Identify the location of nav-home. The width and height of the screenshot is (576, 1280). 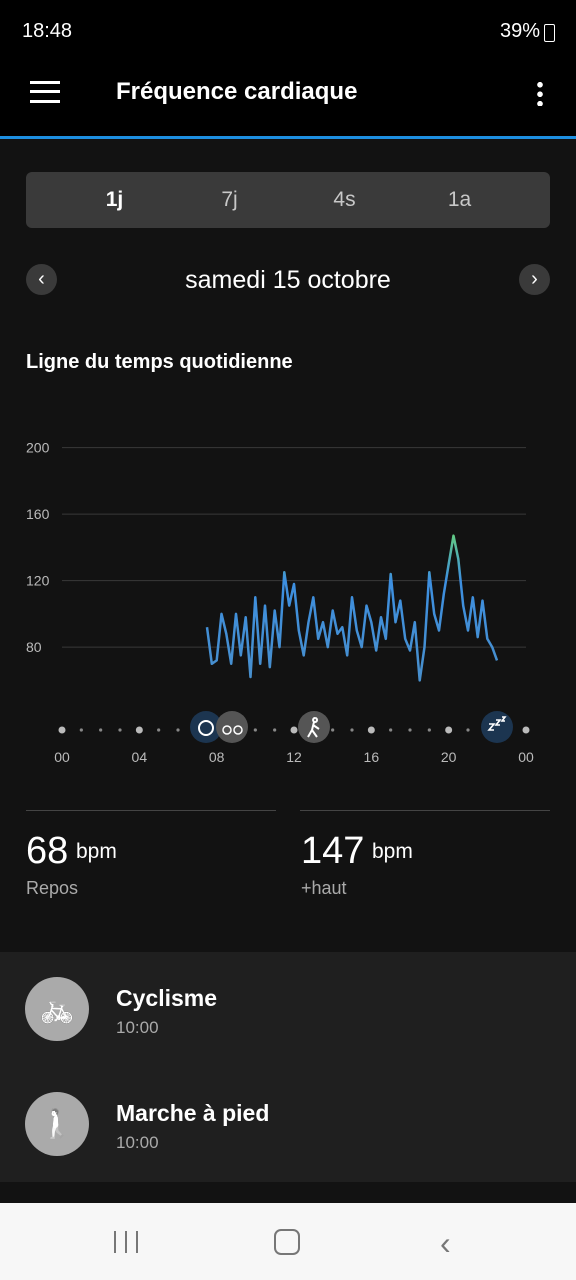
(287, 1242).